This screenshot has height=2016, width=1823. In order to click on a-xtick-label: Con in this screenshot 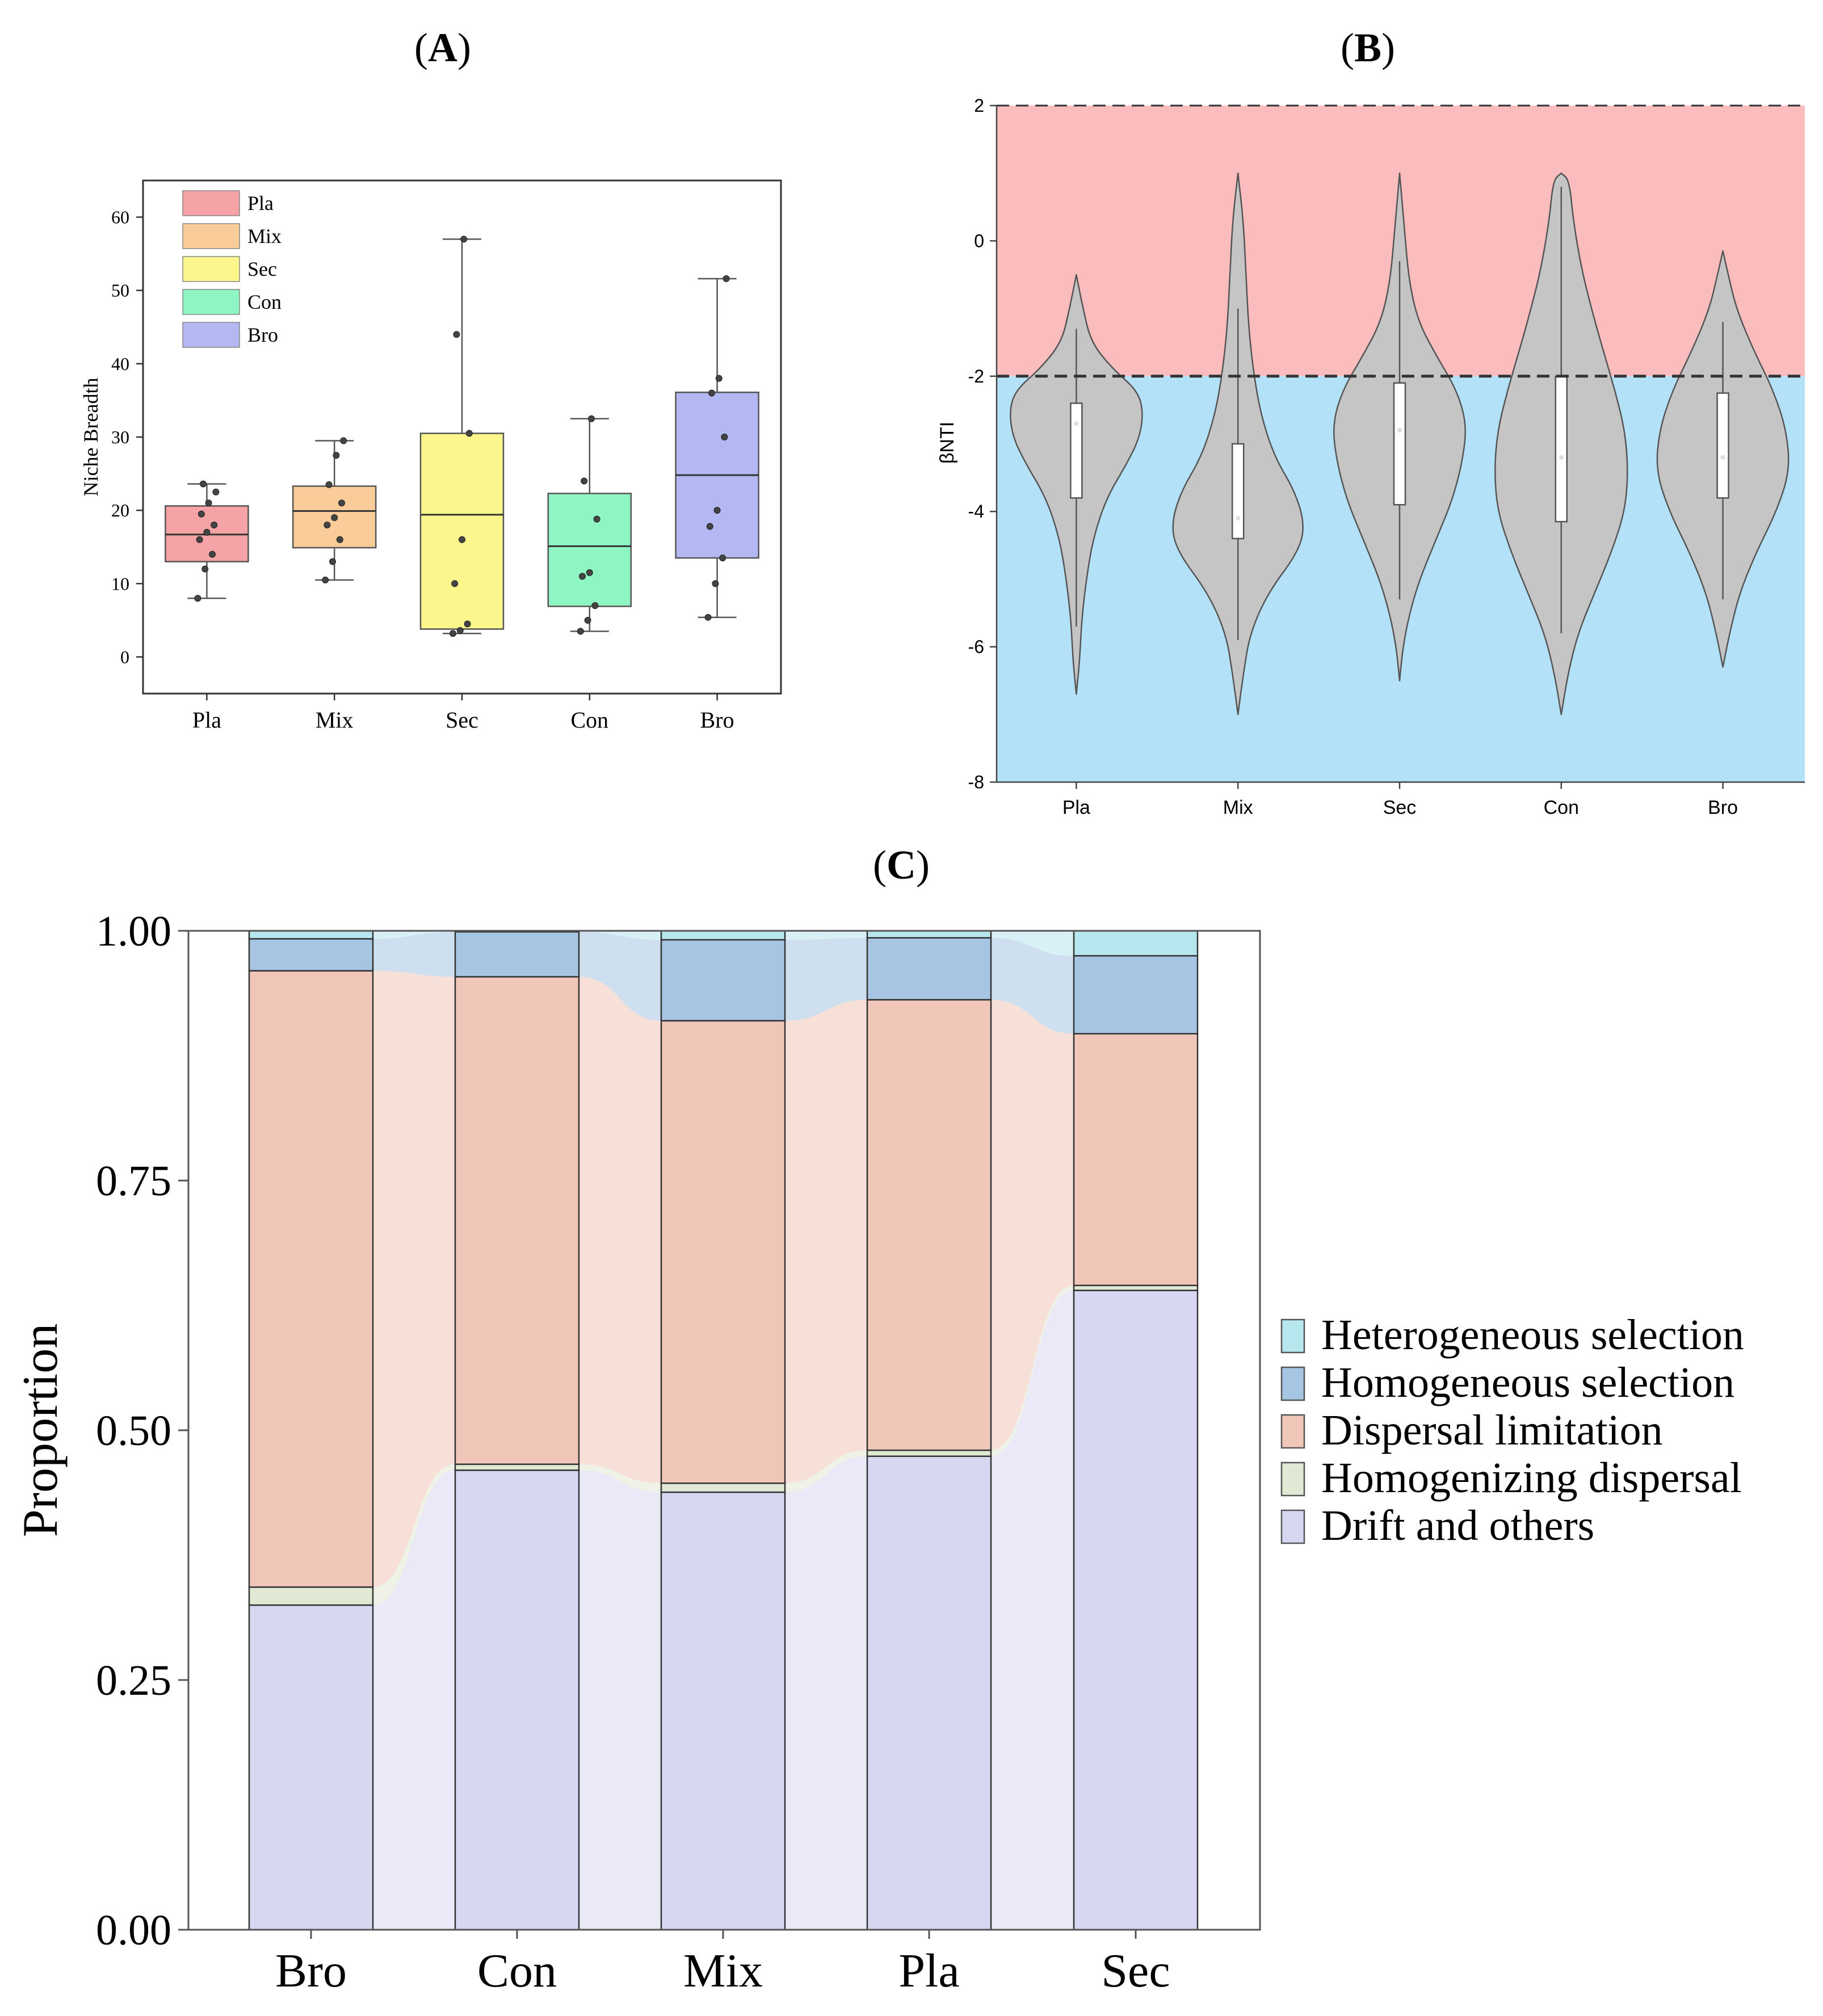, I will do `click(589, 720)`.